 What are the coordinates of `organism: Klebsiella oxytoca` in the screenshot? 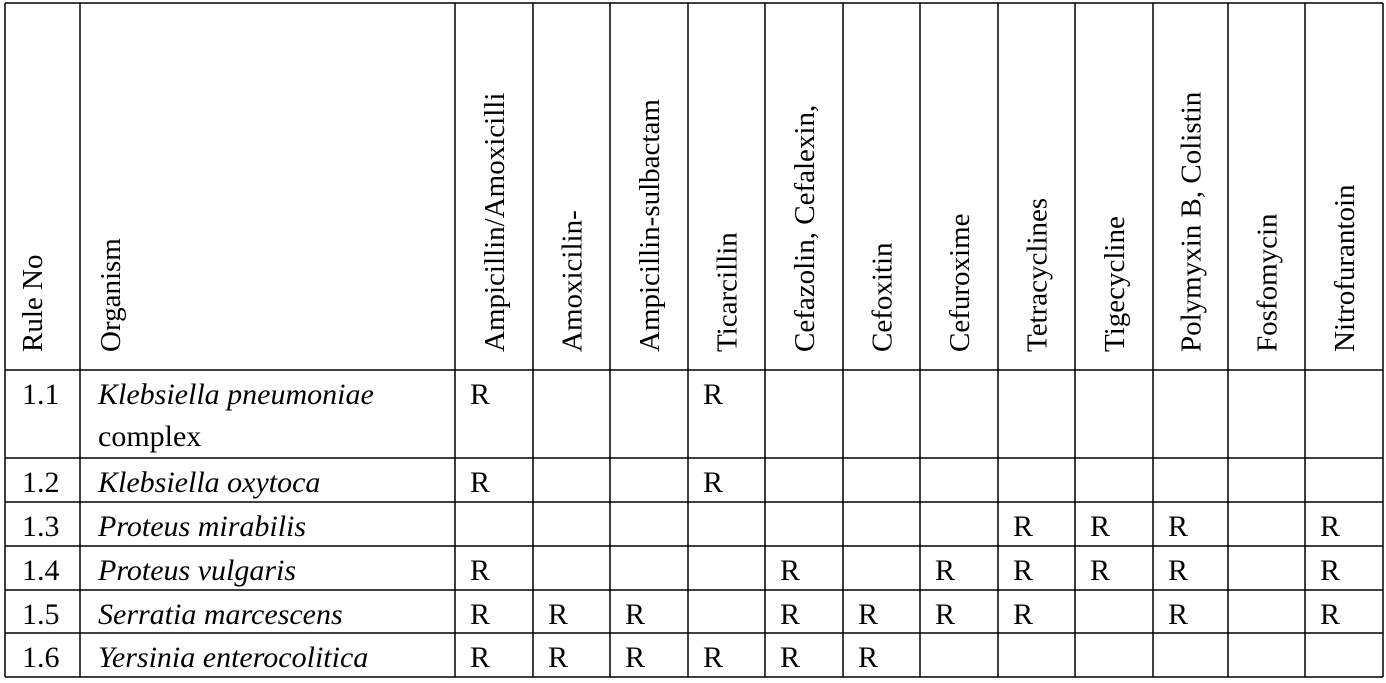 It's located at (208, 482).